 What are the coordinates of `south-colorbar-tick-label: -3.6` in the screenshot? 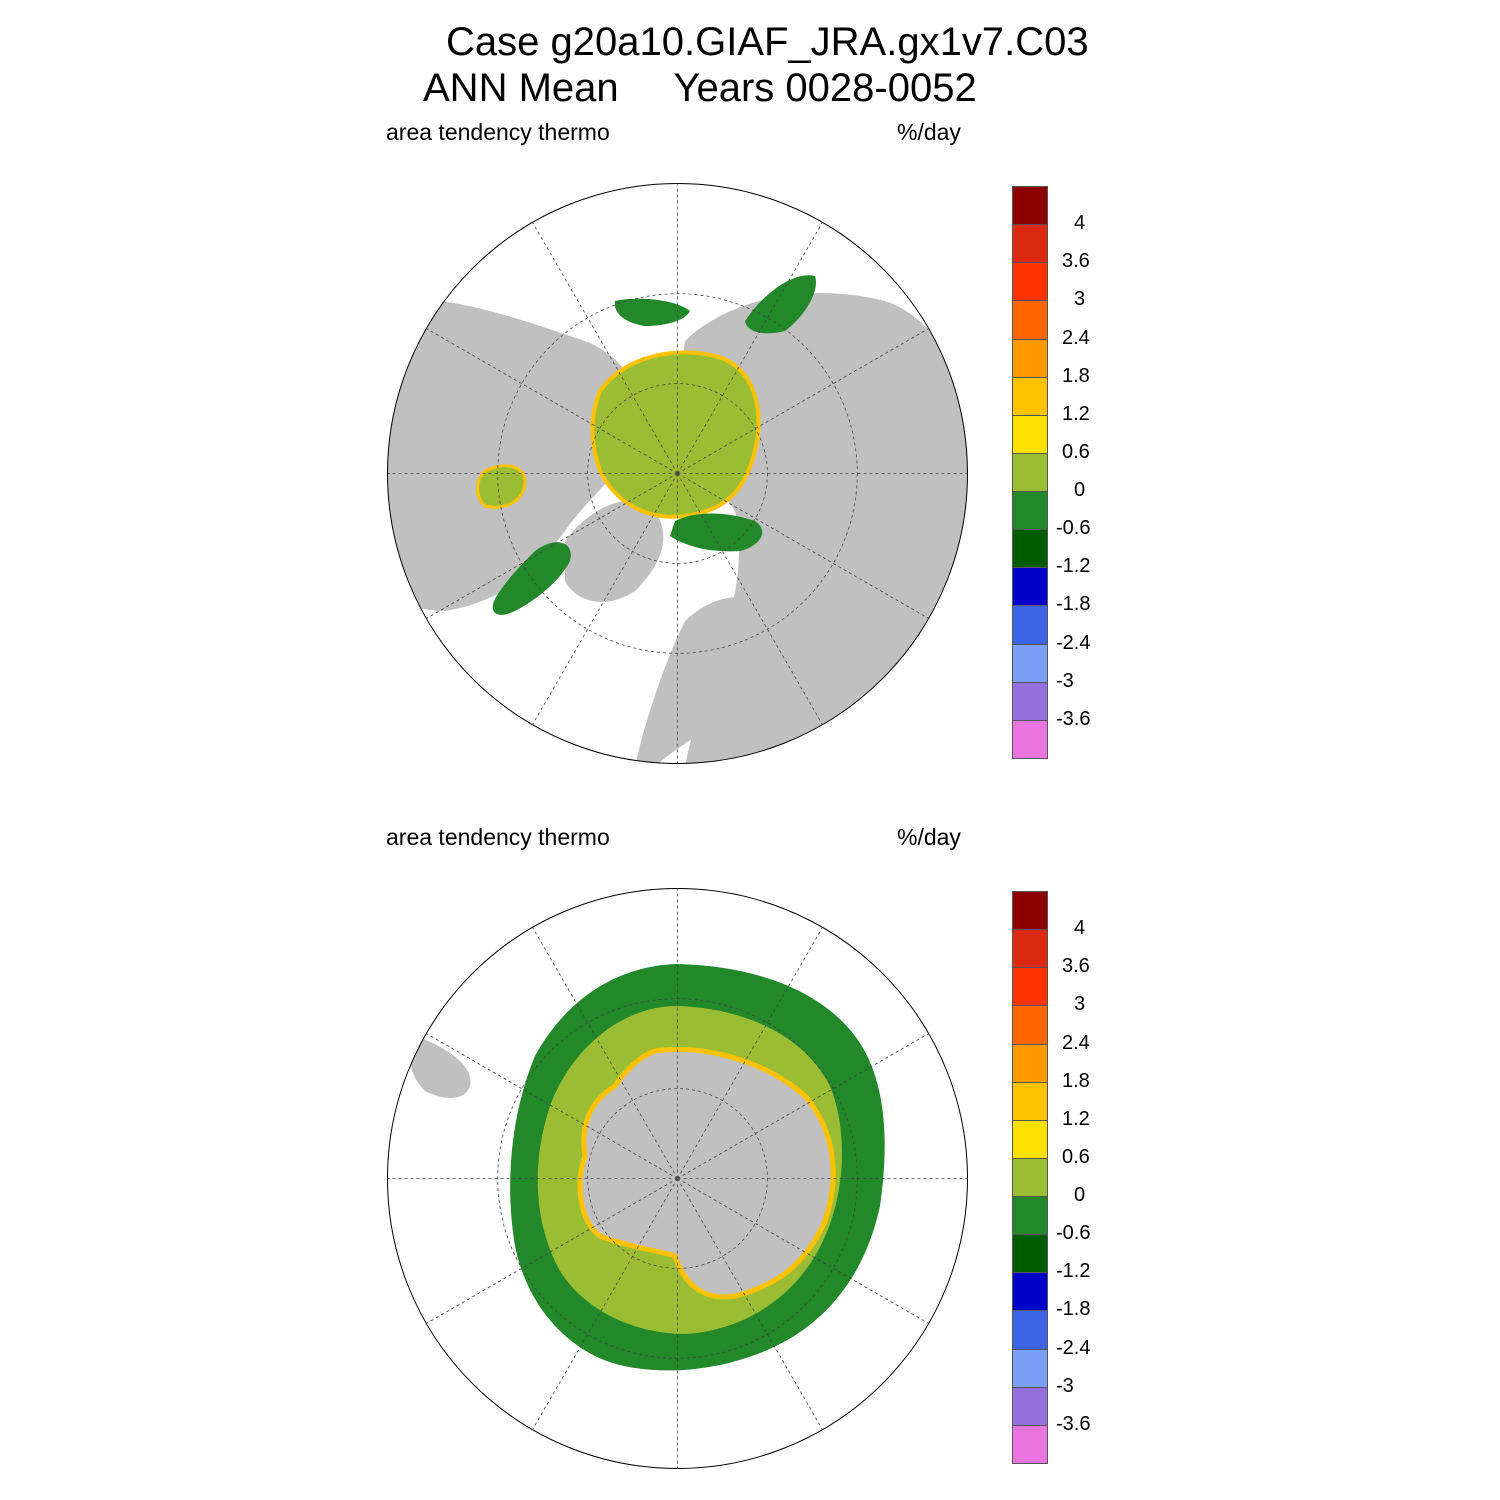 It's located at (1073, 1423).